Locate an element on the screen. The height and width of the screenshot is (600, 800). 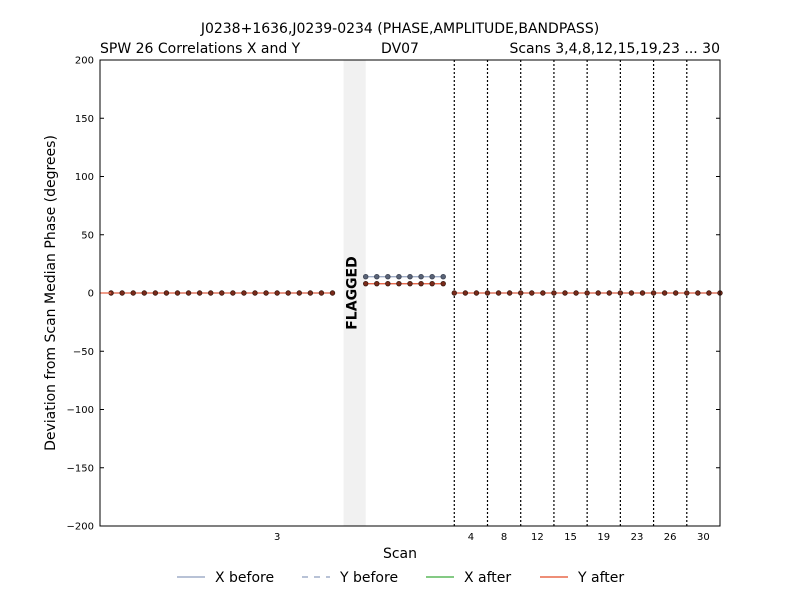
y-tick-label: 0 is located at coordinates (91, 294).